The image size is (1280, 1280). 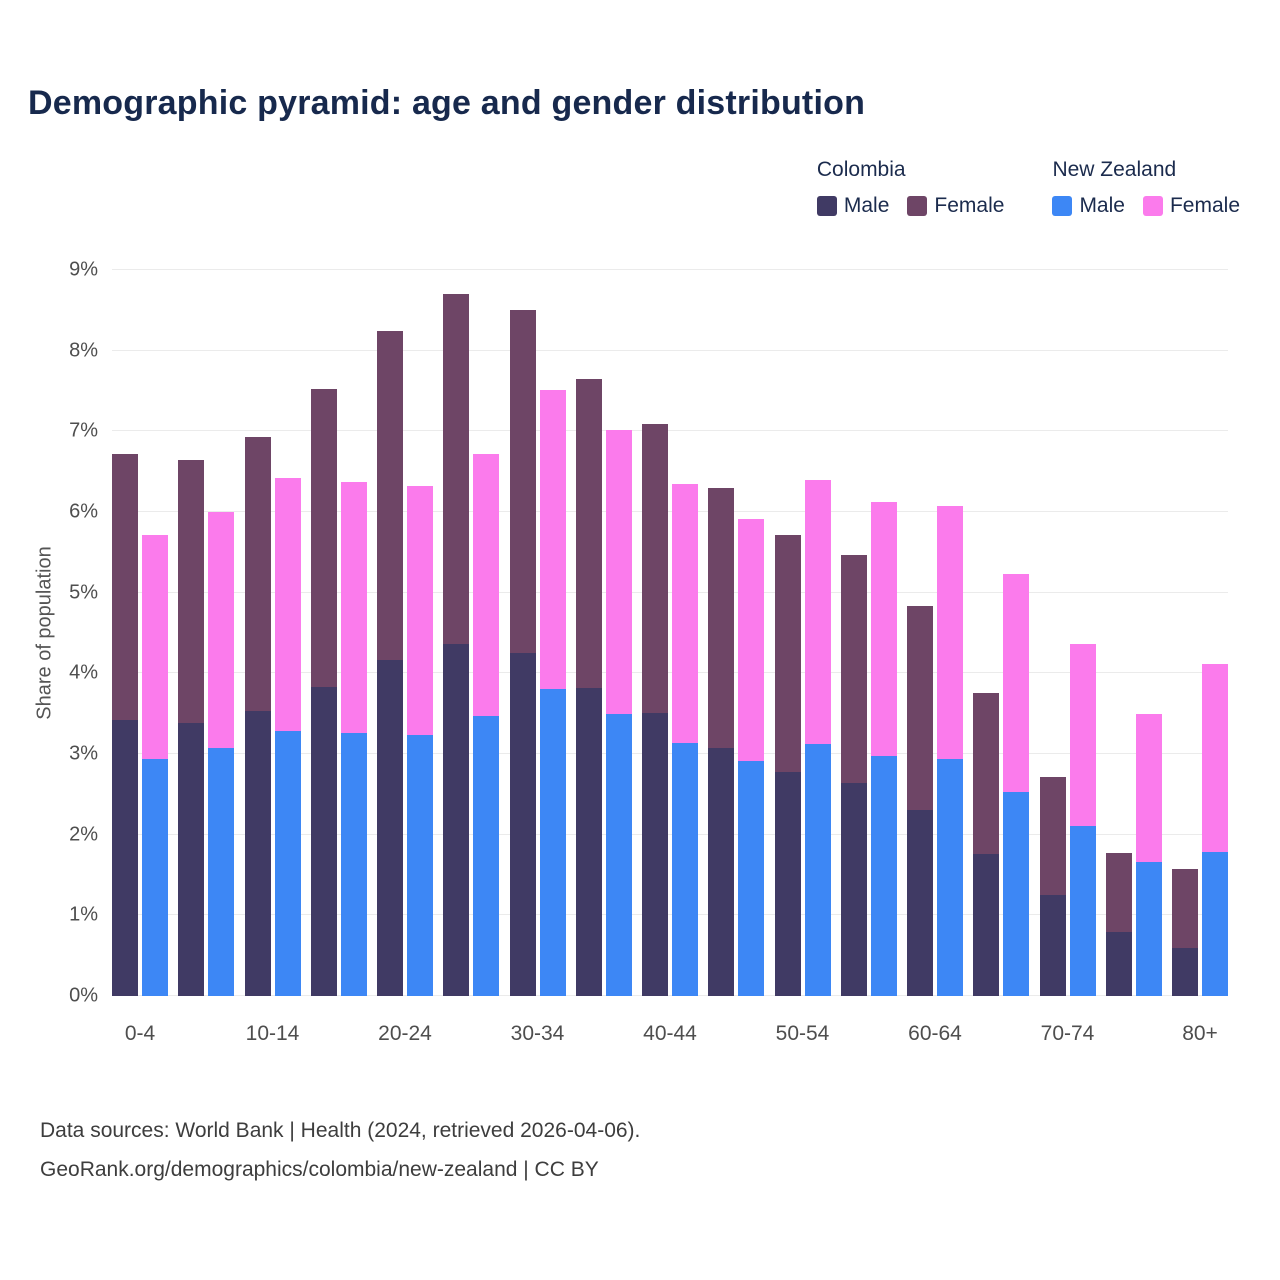 I want to click on legend-item-nz-female: Female, so click(x=1191, y=206).